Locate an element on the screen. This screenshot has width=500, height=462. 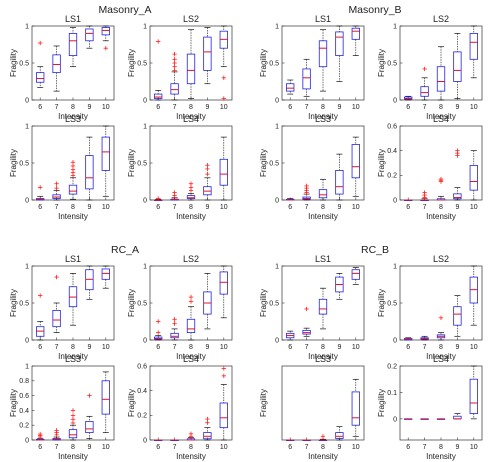
panel-title: LS1 is located at coordinates (73, 259).